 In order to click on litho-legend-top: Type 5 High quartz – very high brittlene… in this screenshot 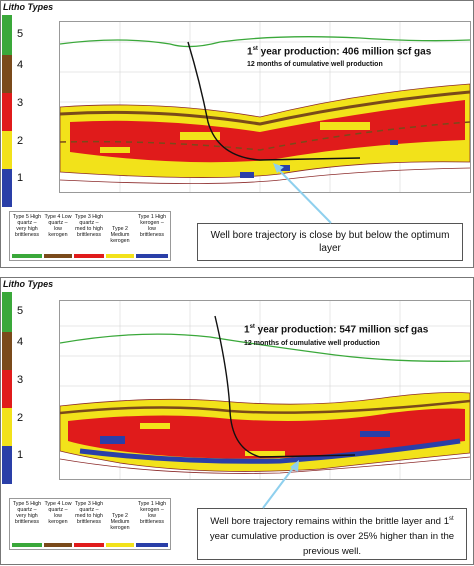, I will do `click(90, 236)`.